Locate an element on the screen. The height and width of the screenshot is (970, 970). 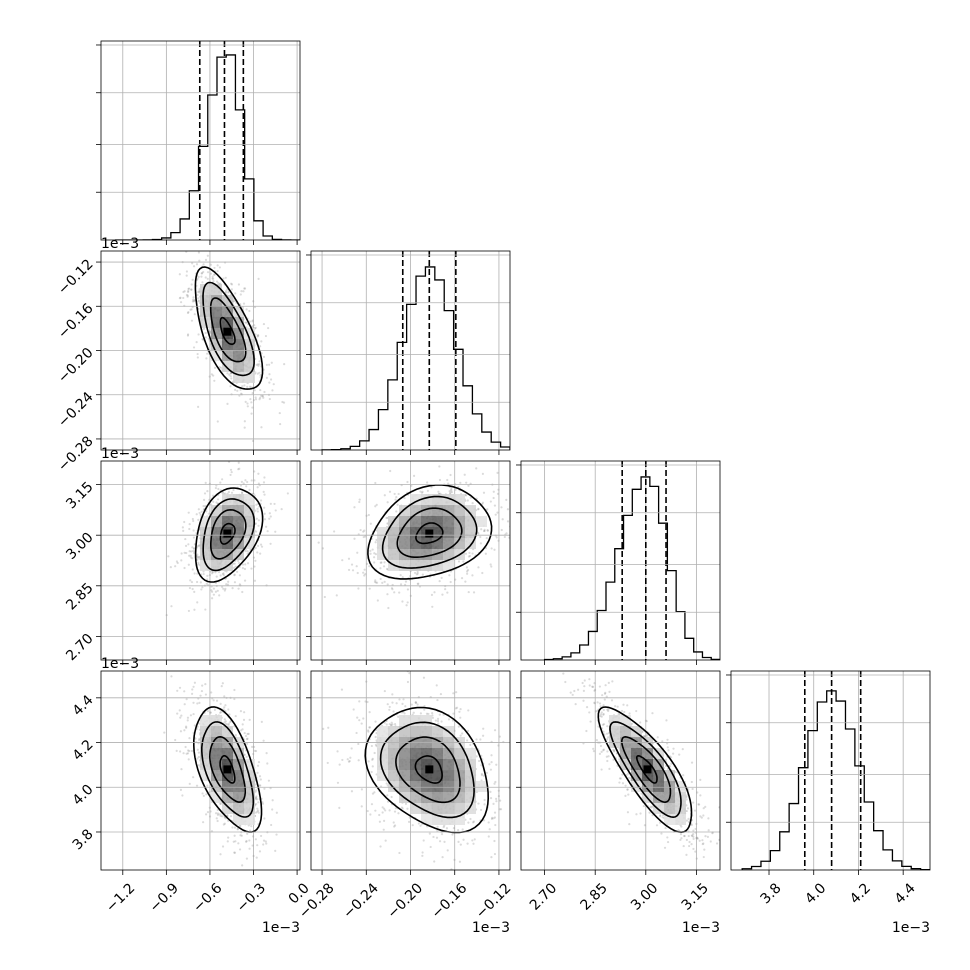
contour-line is located at coordinates (229, 328).